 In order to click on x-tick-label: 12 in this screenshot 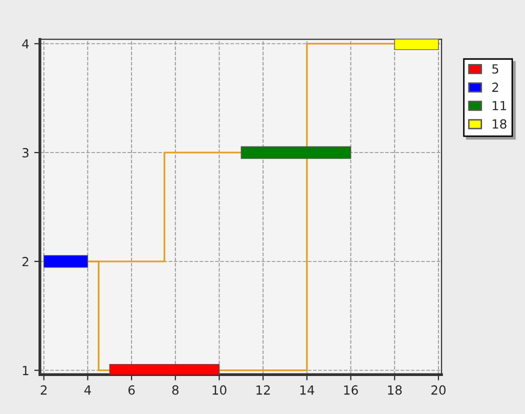, I will do `click(263, 390)`.